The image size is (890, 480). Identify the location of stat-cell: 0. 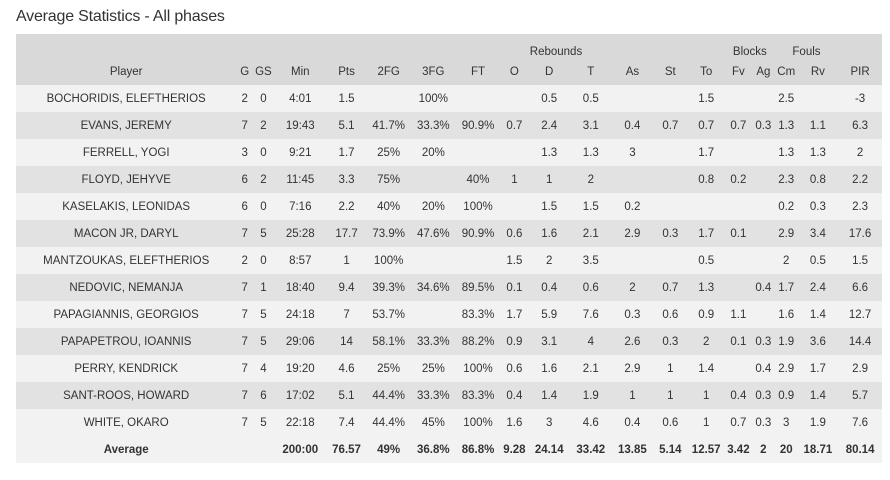
(263, 206).